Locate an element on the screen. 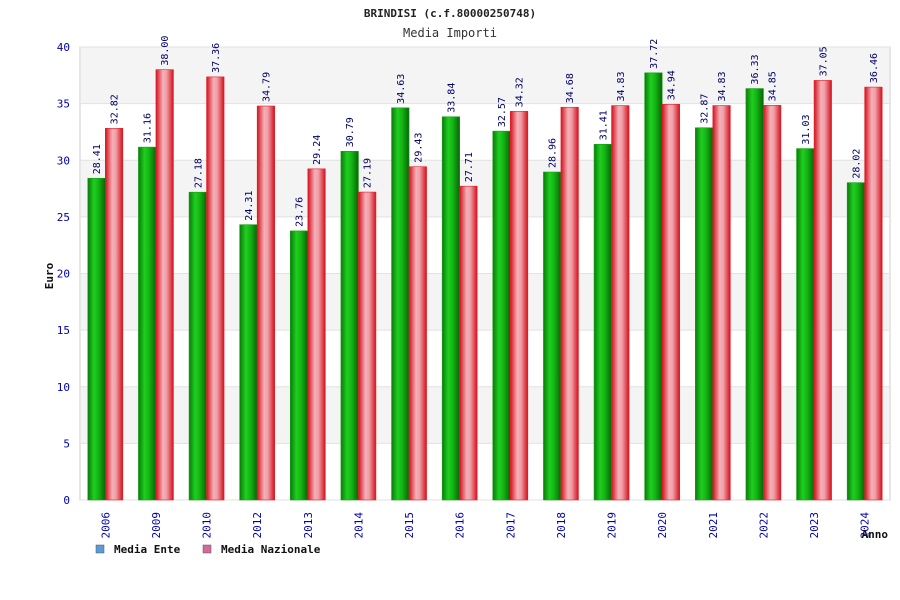 This screenshot has width=900, height=600. value-label: 31.03 is located at coordinates (806, 129).